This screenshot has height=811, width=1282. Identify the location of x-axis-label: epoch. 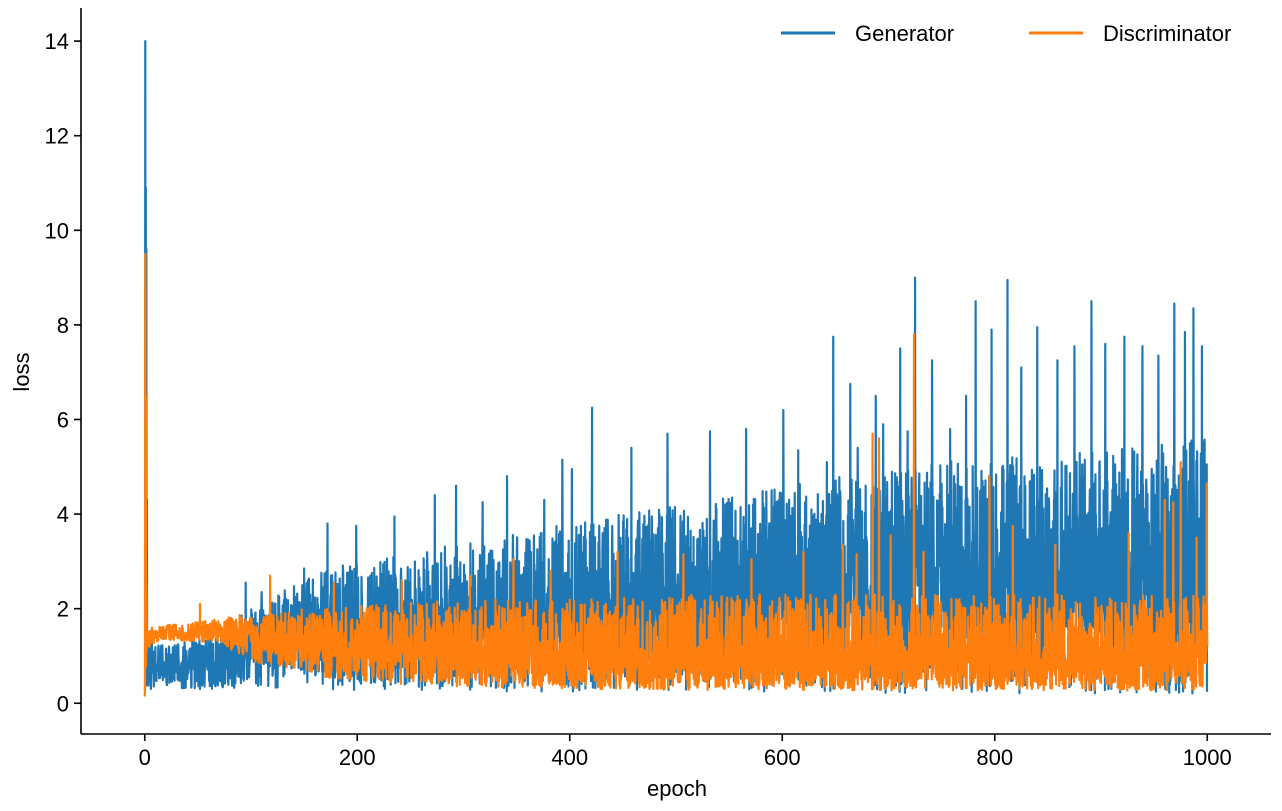
(677, 788).